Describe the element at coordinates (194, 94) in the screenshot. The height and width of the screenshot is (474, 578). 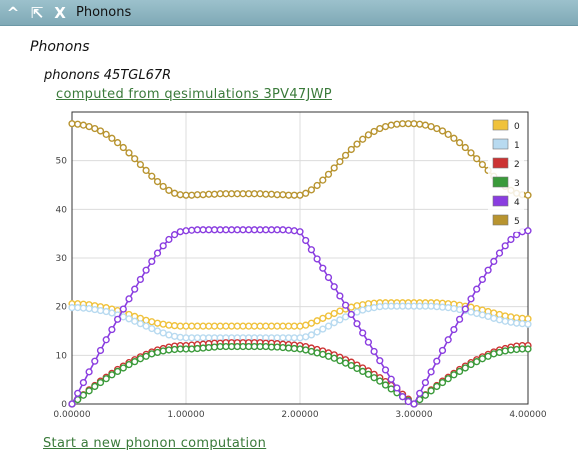
I see `computed-from-link: computed from qesimulations 3PV47JWP` at that location.